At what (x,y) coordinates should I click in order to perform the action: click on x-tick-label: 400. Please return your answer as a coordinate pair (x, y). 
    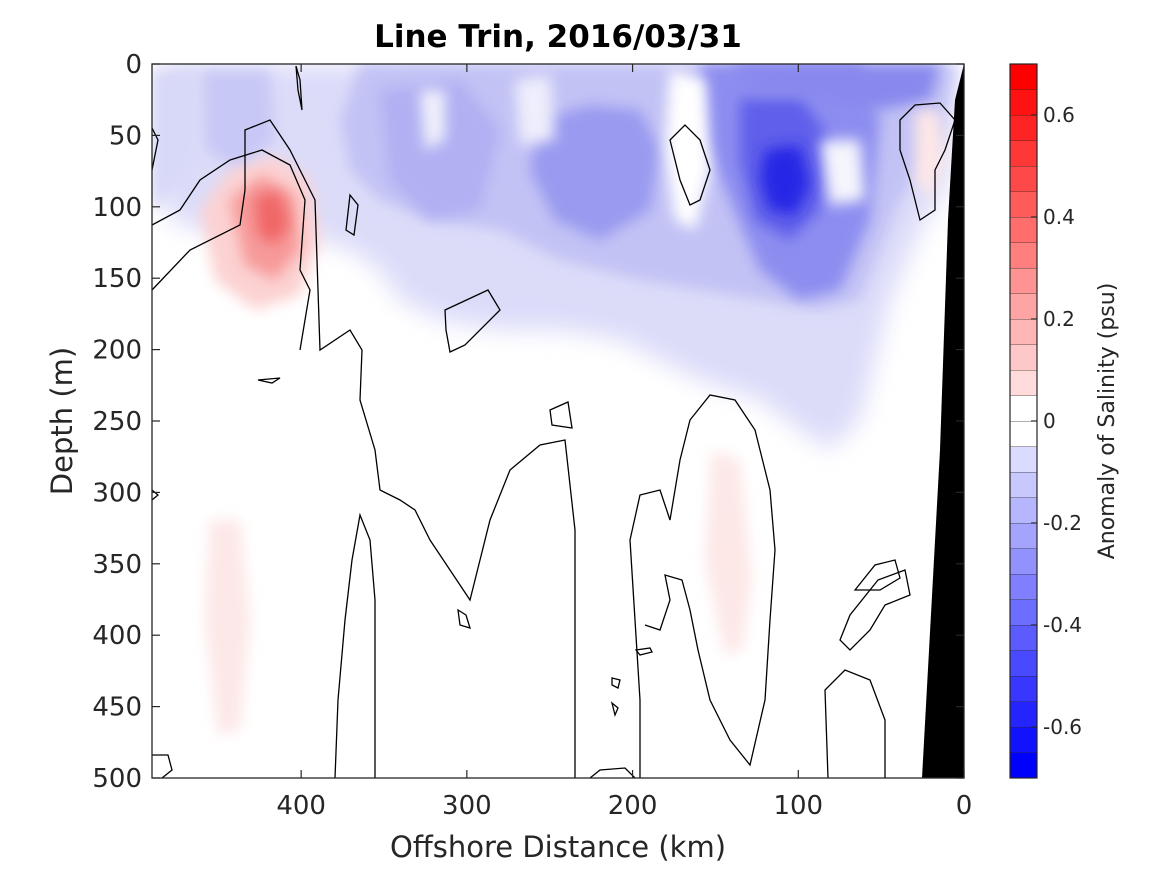
    Looking at the image, I should click on (301, 806).